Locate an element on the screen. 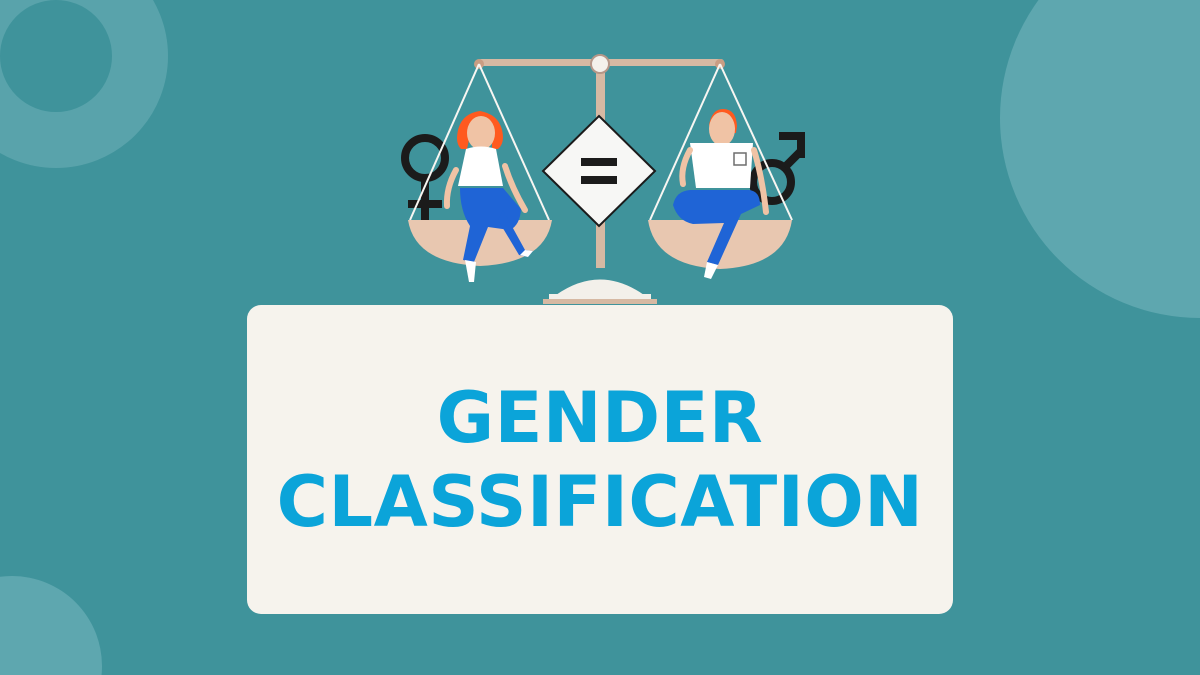  title-line-1: GENDER is located at coordinates (600, 417).